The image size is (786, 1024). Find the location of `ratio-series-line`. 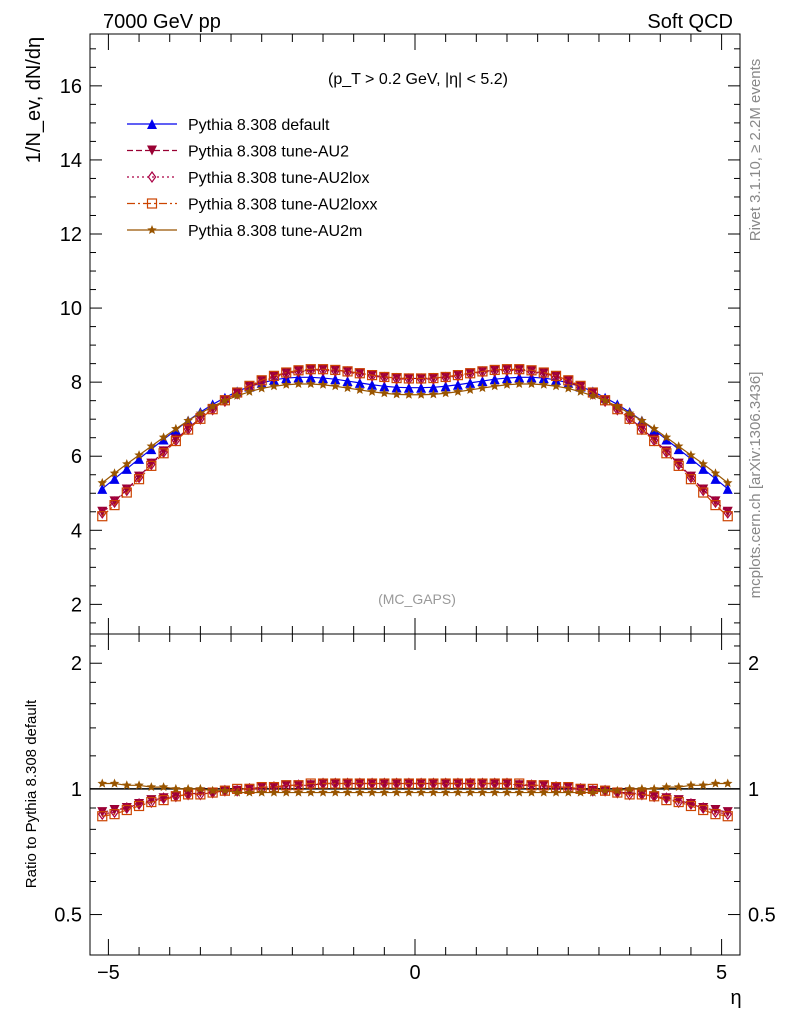

ratio-series-line is located at coordinates (415, 799).